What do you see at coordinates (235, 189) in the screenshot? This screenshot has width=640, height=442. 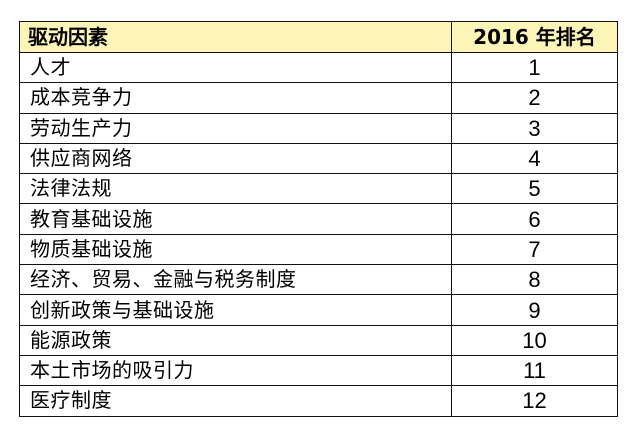 I see `factor-cell: 法律法规` at bounding box center [235, 189].